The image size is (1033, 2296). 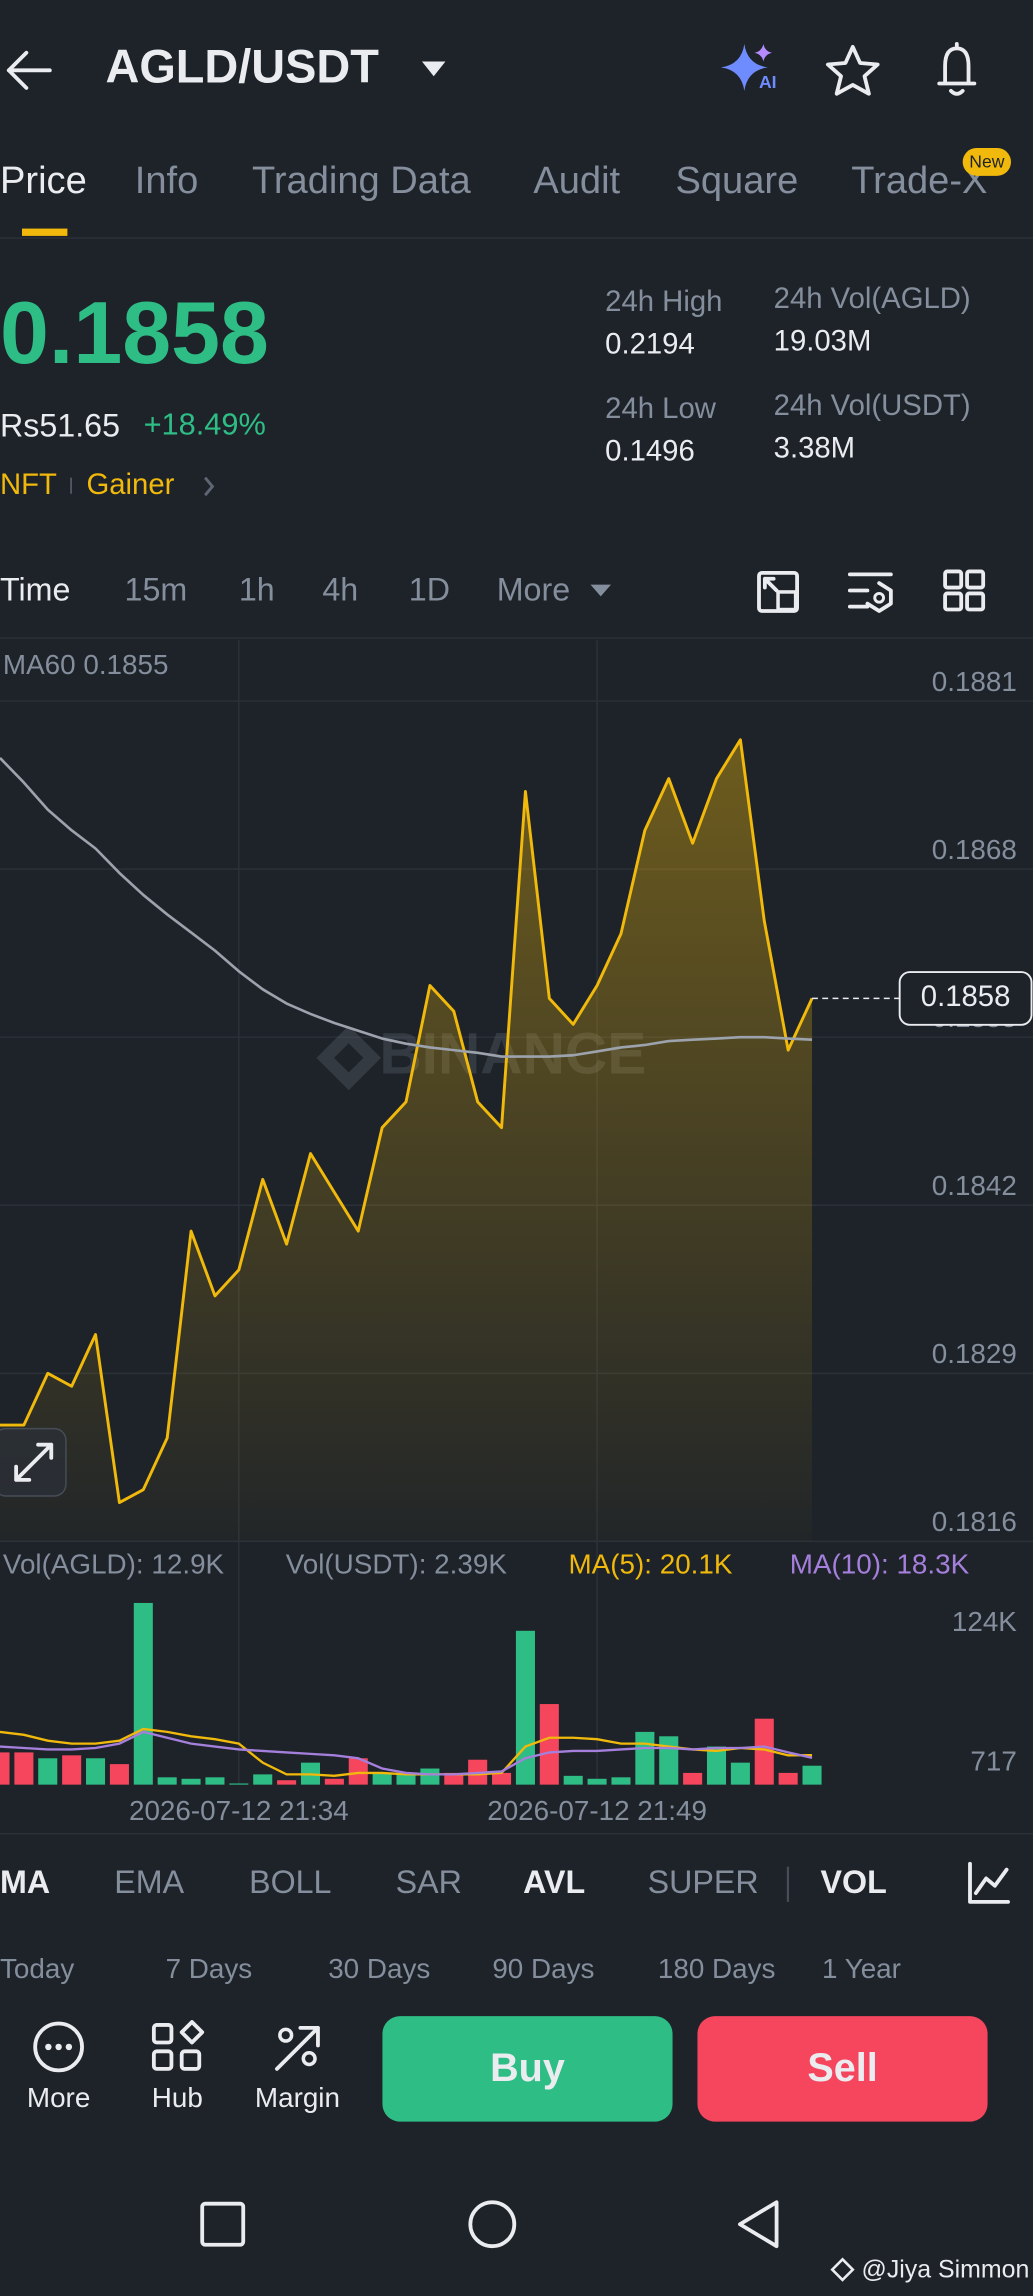 I want to click on tab: Trading Data, so click(x=362, y=181).